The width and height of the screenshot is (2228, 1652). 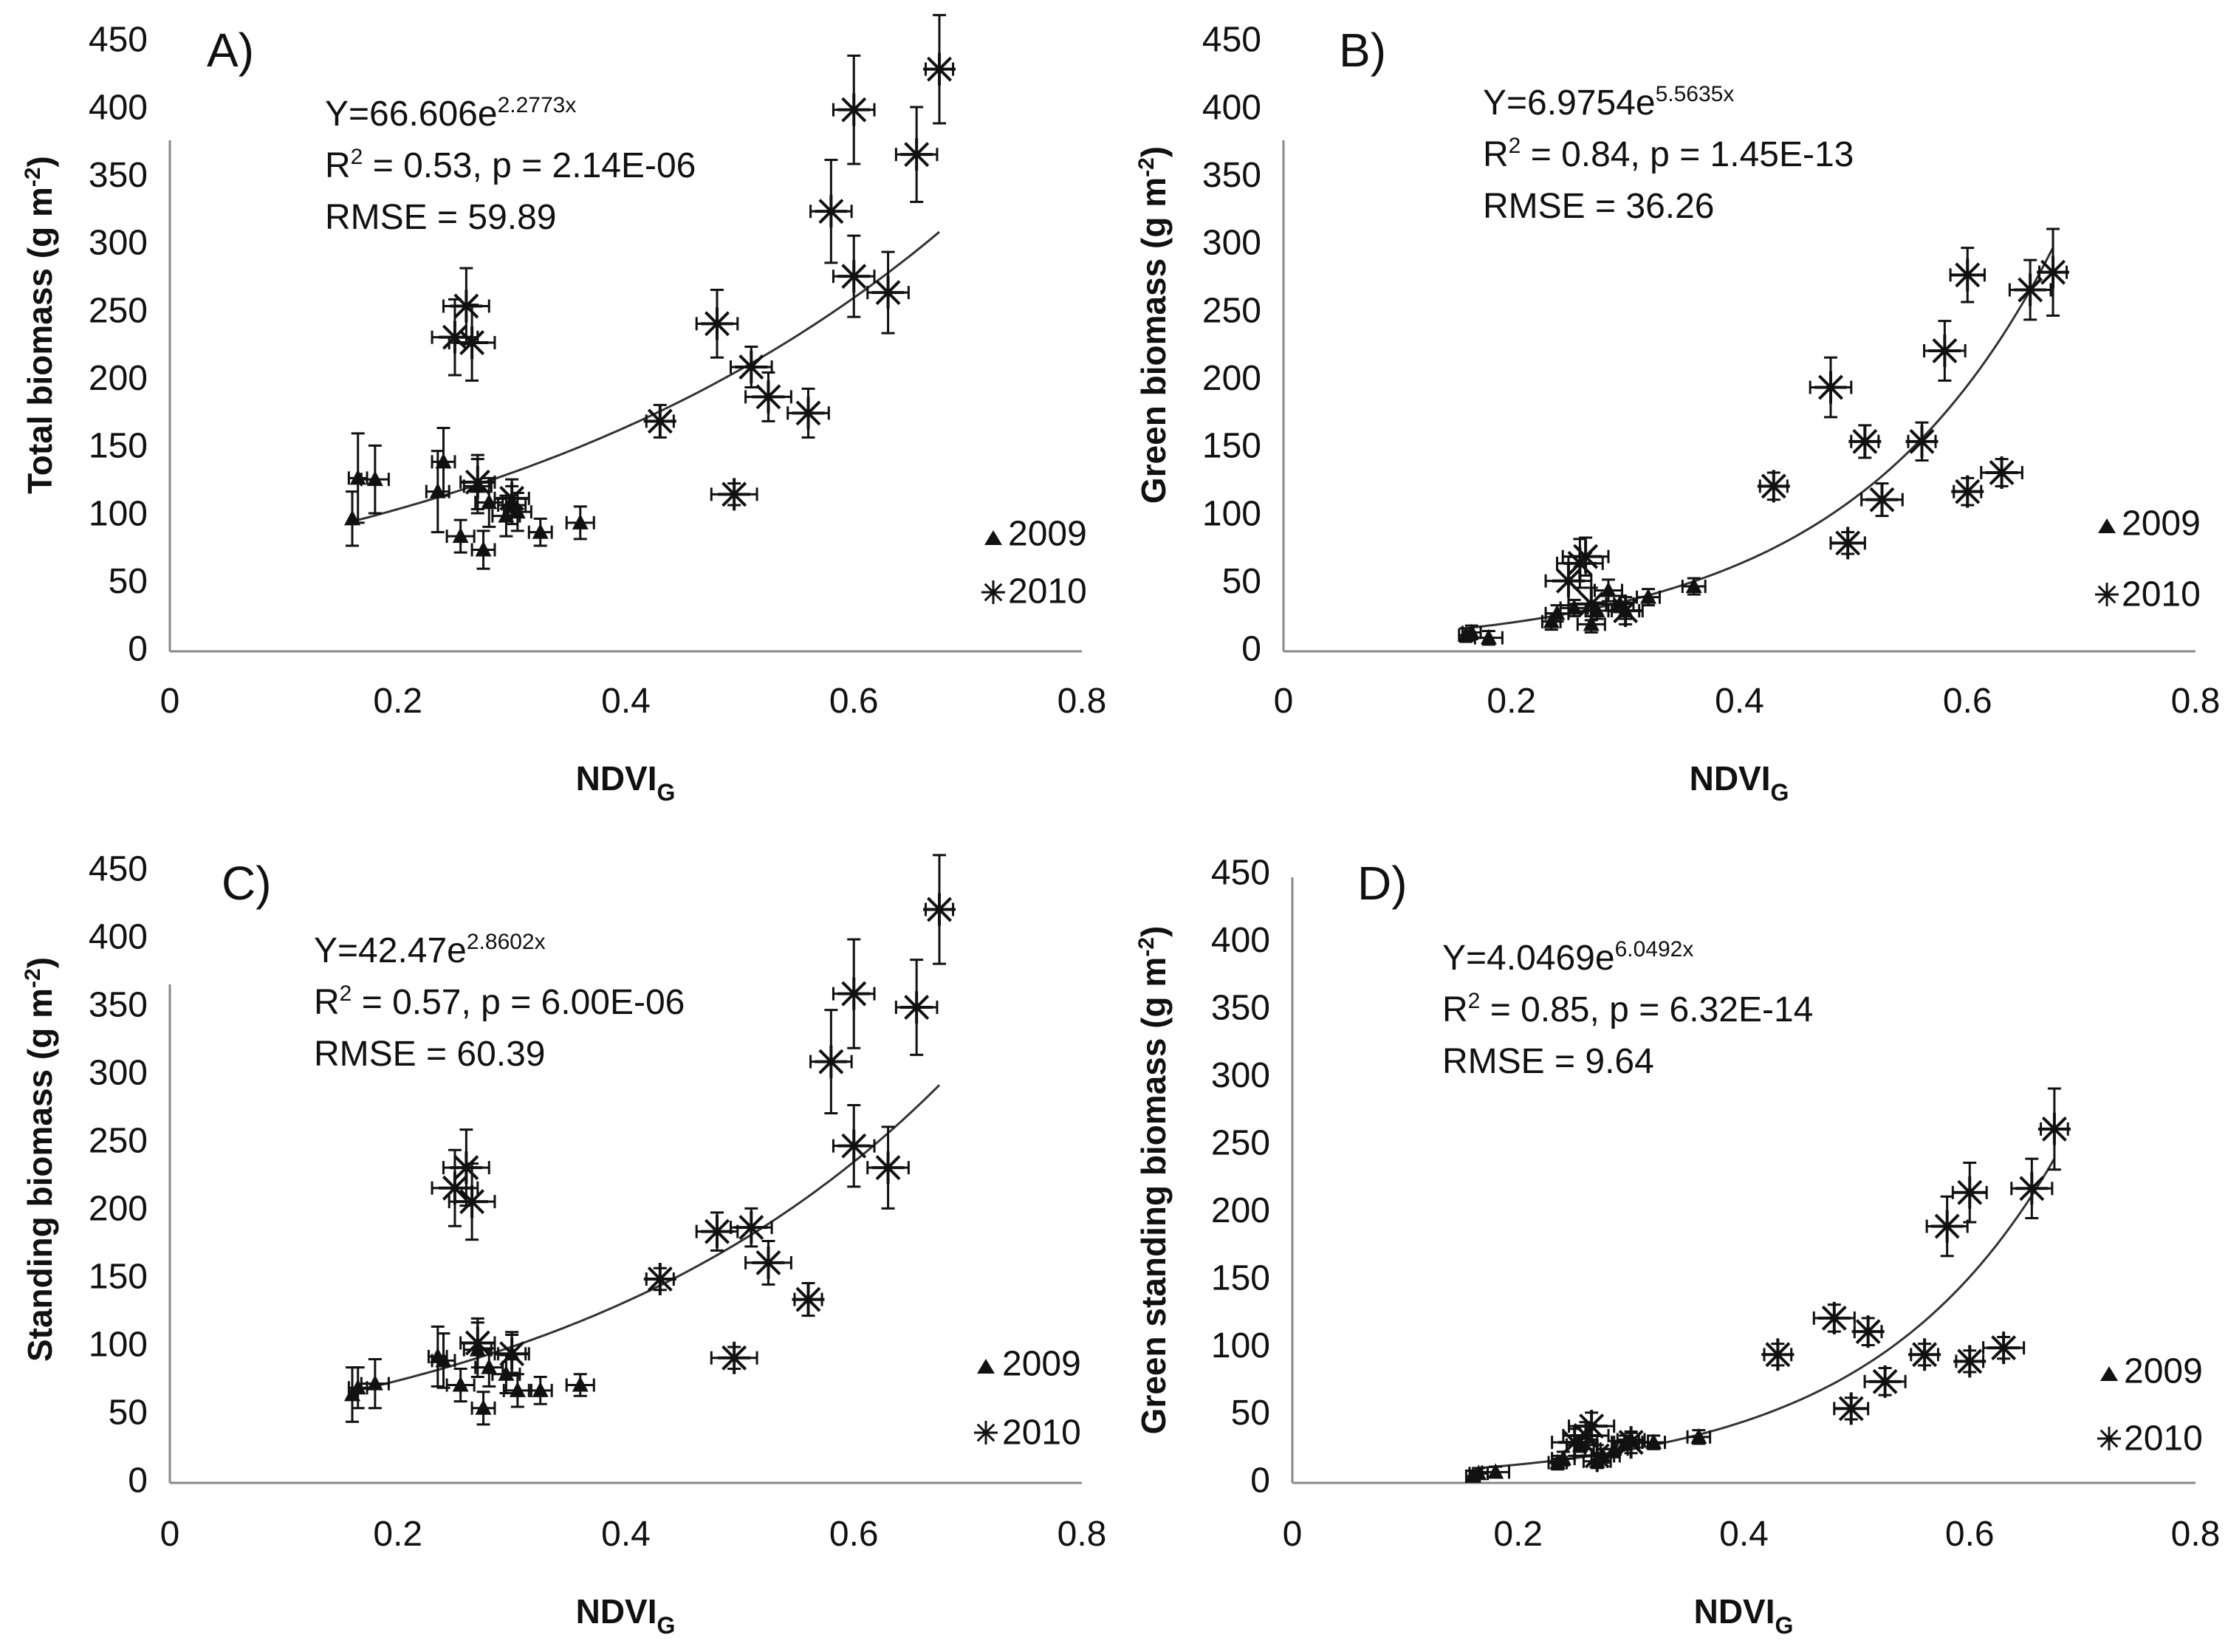 I want to click on legend-2009-triangle-icon, so click(x=2107, y=525).